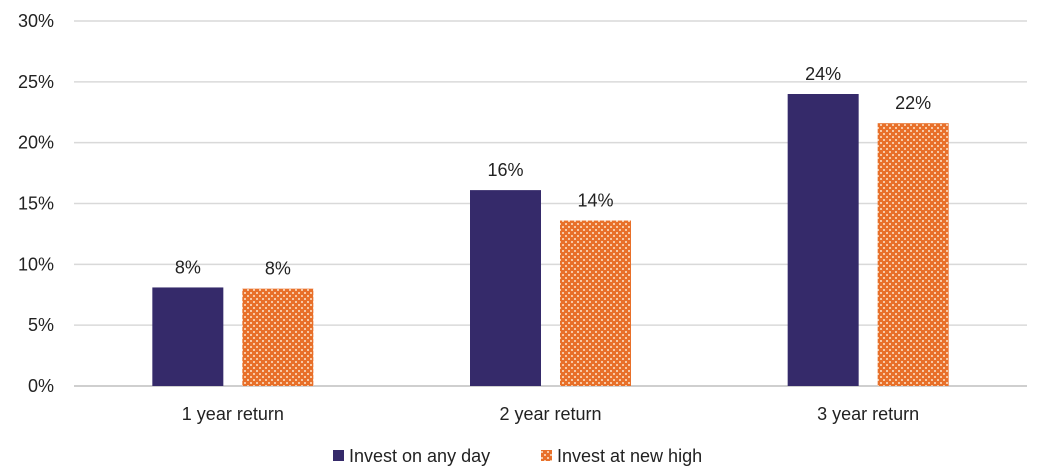  I want to click on y-tick-label: 25%, so click(36, 82).